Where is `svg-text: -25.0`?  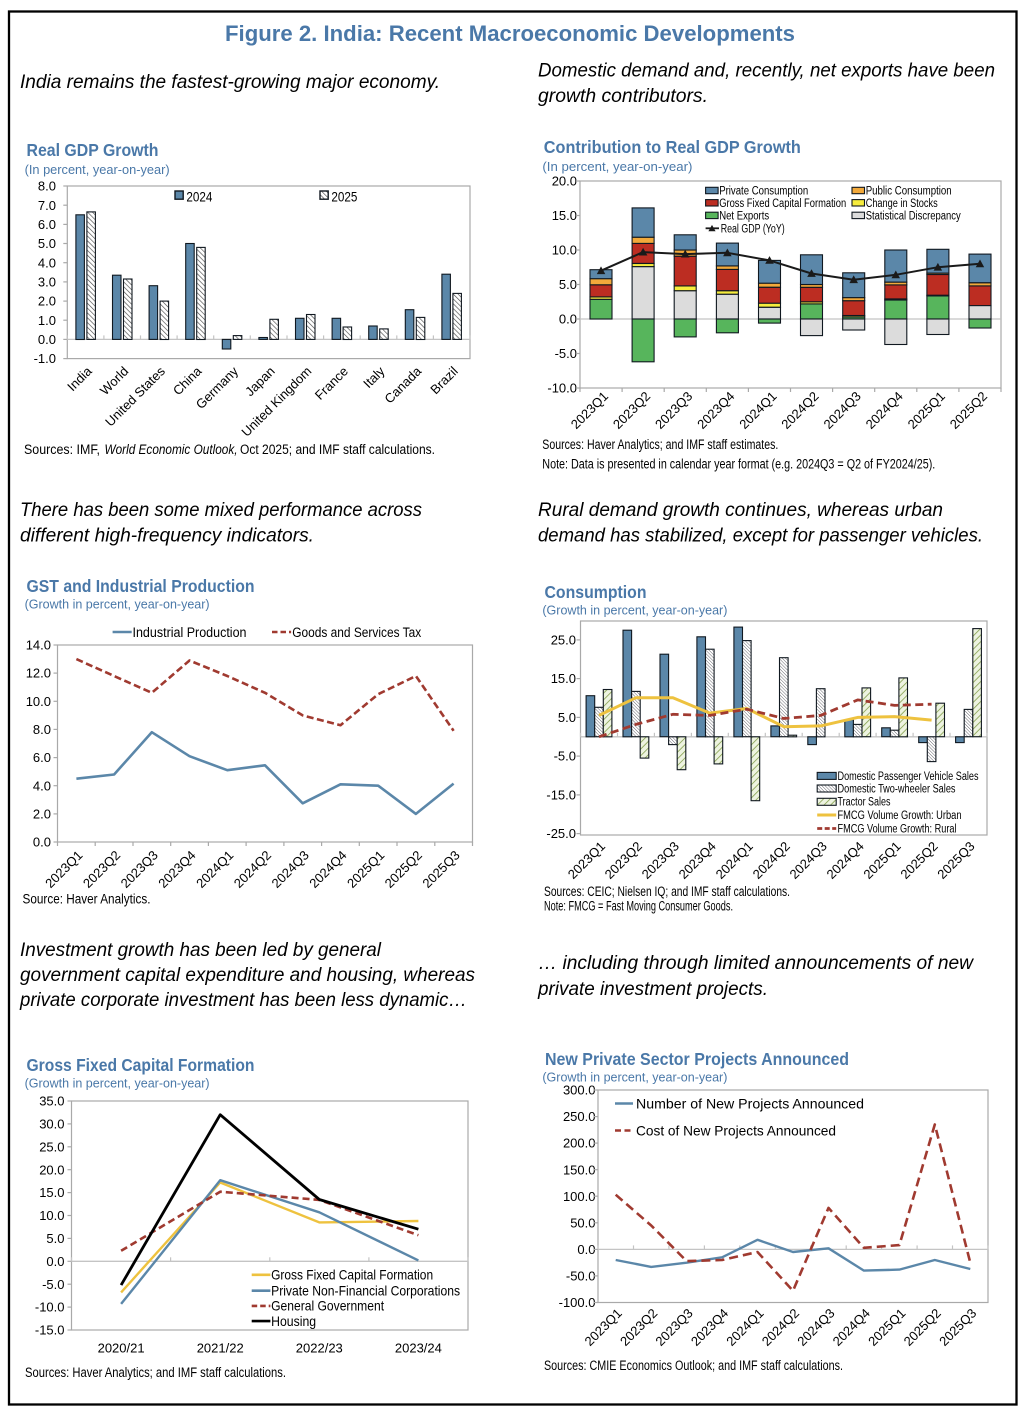
svg-text: -25.0 is located at coordinates (561, 833).